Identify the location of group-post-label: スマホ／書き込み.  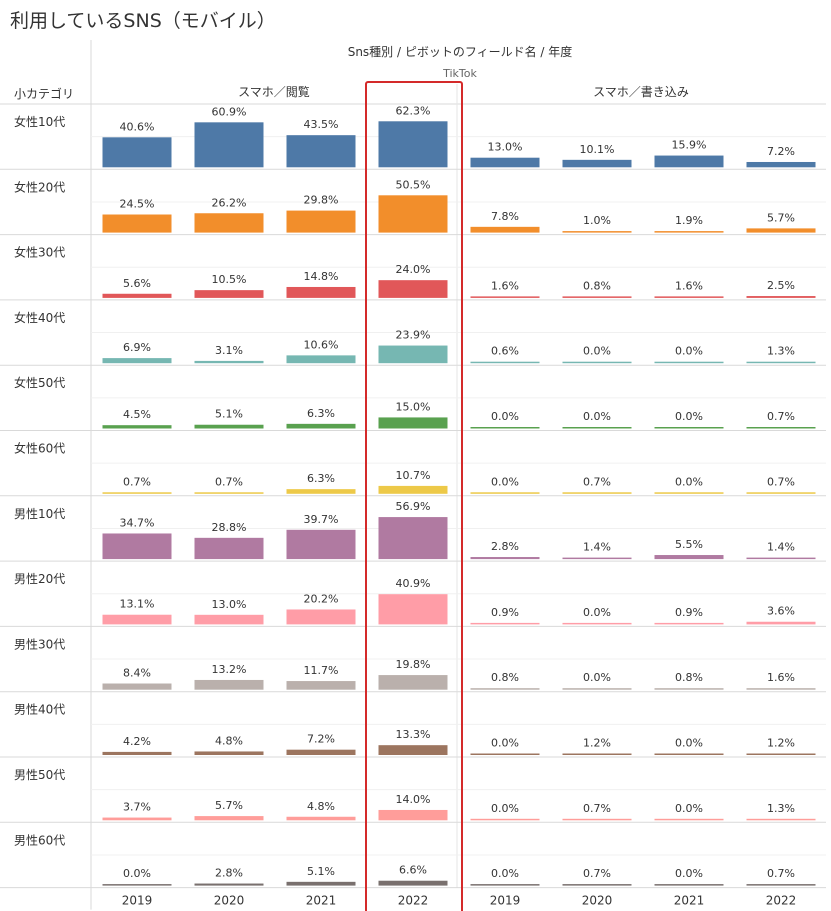
(641, 92).